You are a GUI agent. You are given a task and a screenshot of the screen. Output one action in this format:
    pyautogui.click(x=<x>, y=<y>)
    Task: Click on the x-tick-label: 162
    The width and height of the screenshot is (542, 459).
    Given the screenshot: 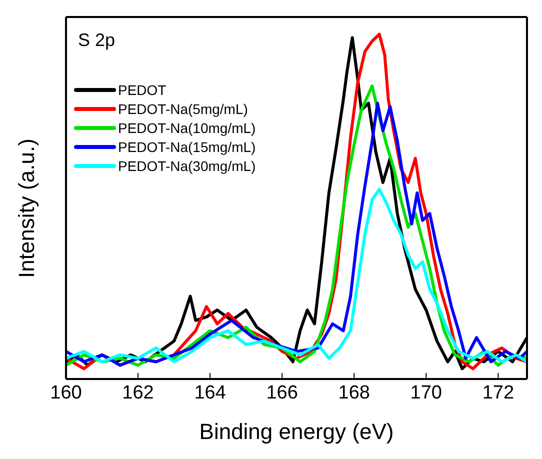 What is the action you would take?
    pyautogui.click(x=138, y=393)
    